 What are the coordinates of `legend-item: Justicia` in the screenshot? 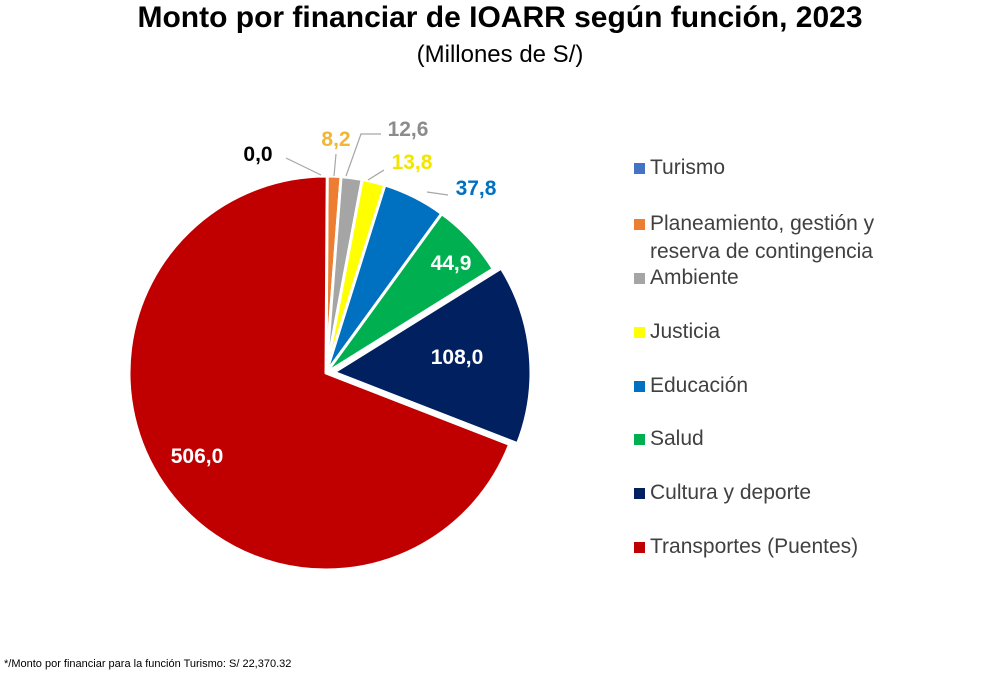 It's located at (677, 332).